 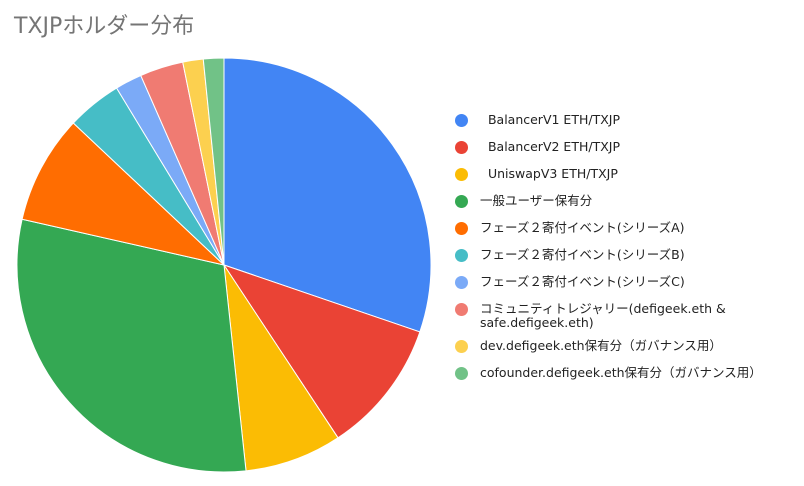 I want to click on legend-item-5: フェーズ２寄付イベント(シリーズA), so click(x=627, y=234).